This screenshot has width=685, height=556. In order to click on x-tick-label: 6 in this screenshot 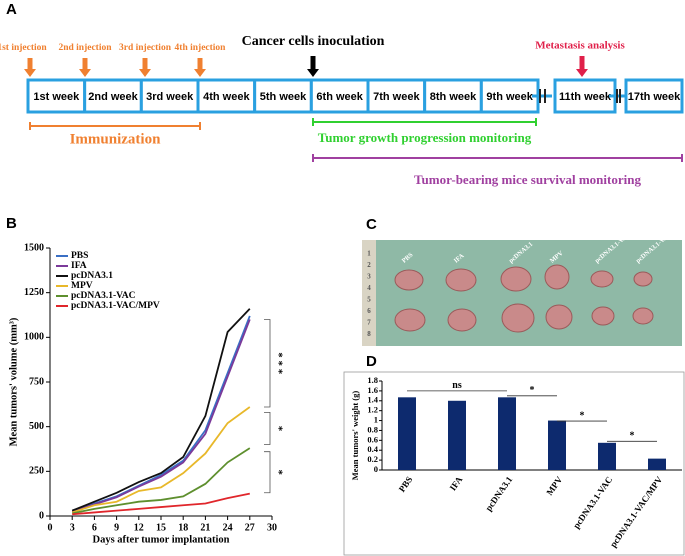, I will do `click(94, 527)`.